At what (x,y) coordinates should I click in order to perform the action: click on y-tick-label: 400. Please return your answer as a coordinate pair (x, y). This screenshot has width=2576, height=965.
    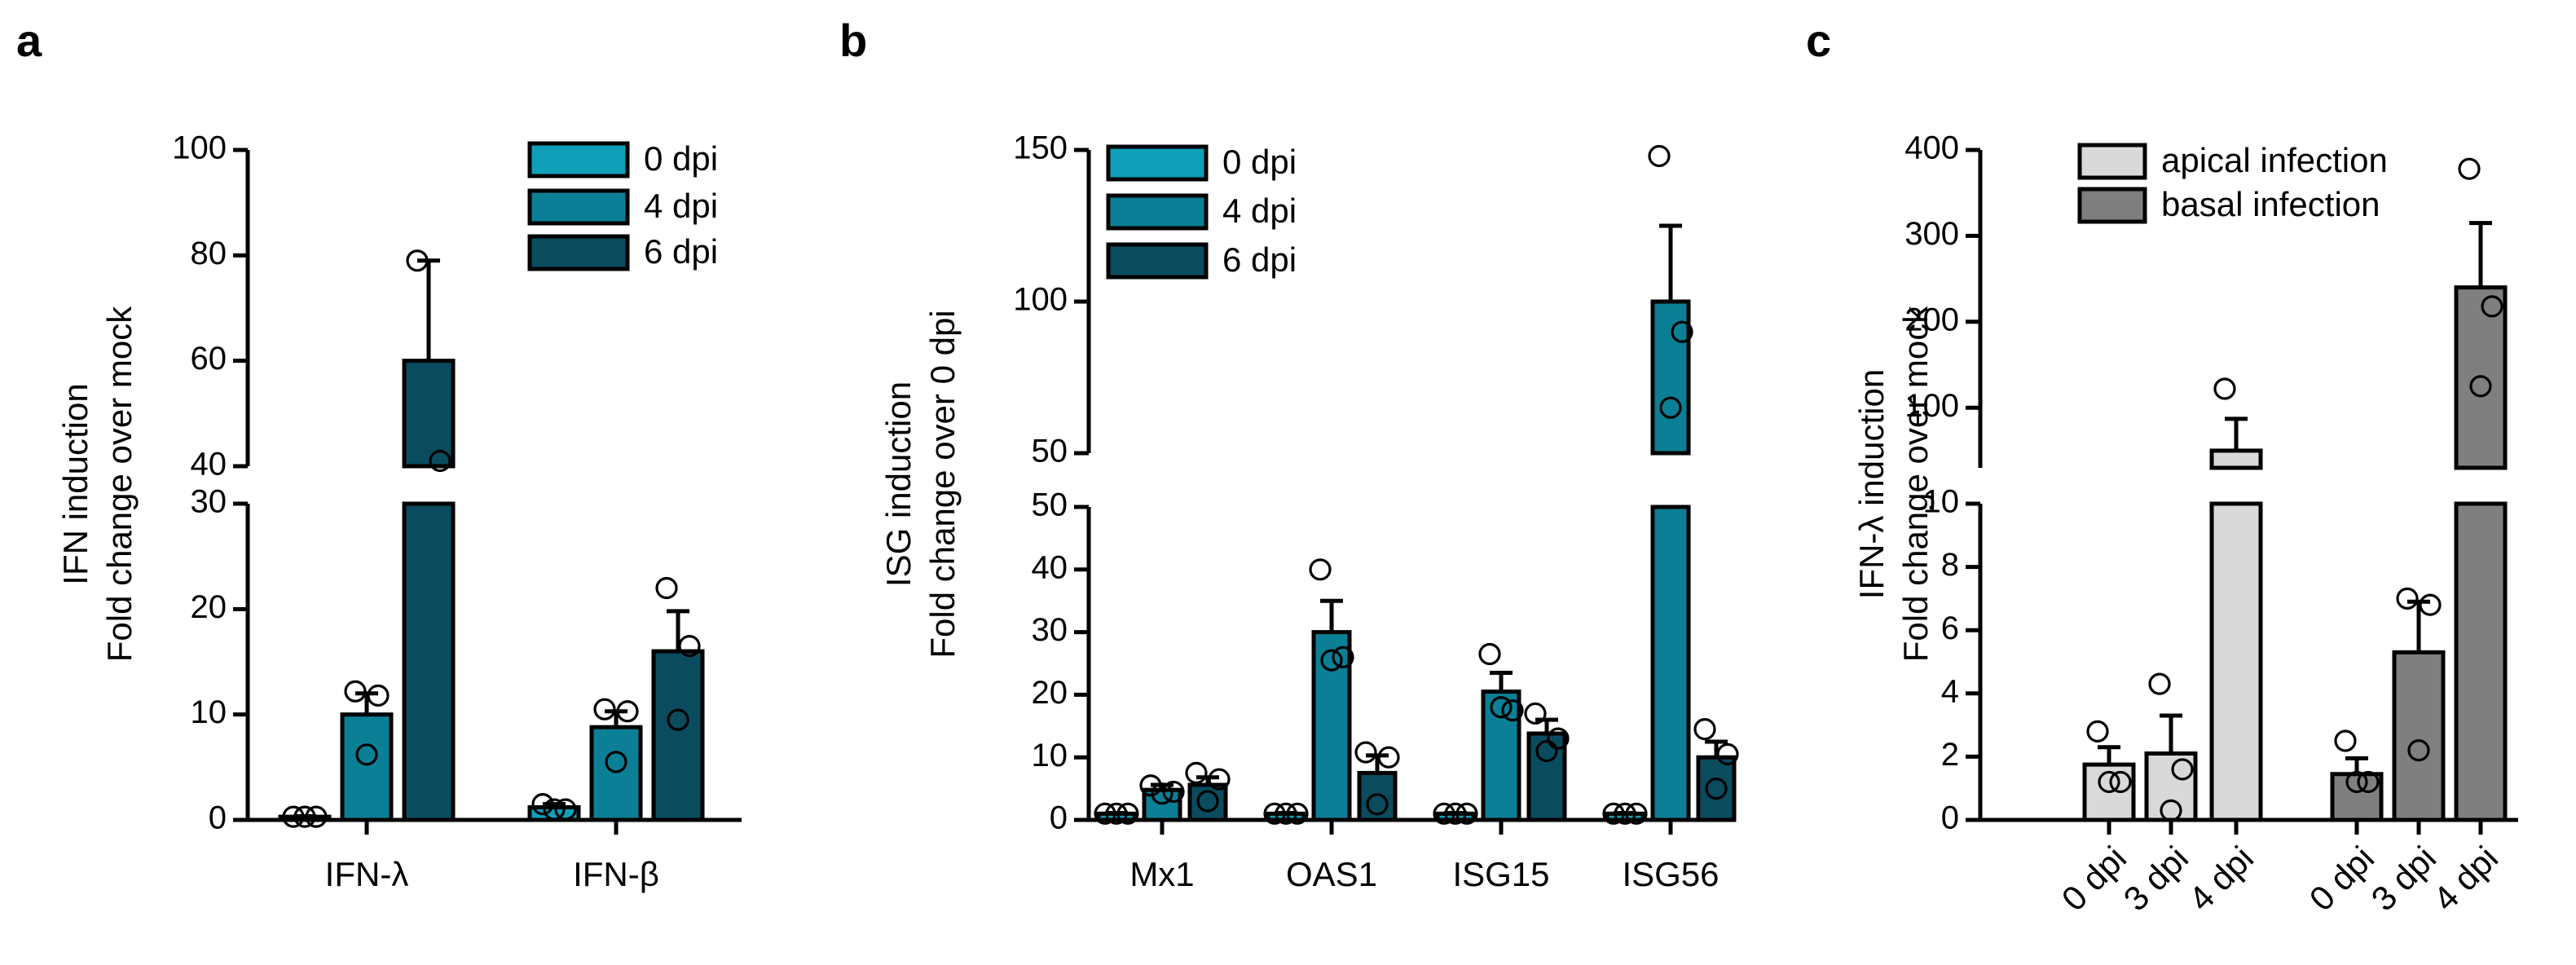
    Looking at the image, I should click on (1932, 148).